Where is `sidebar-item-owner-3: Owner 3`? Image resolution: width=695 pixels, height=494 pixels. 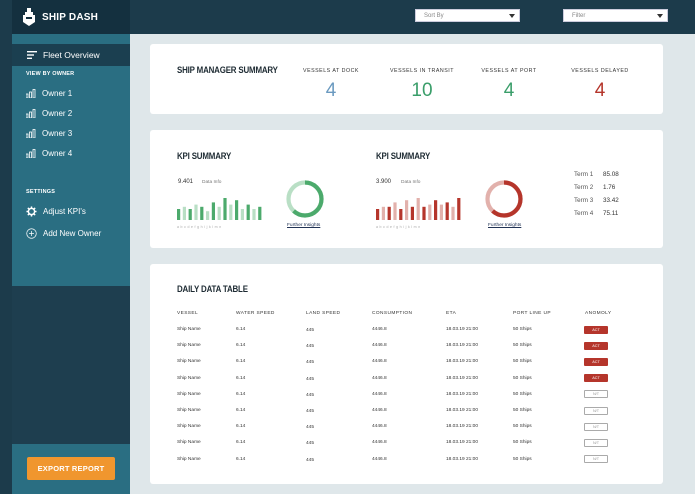
sidebar-item-owner-3: Owner 3 is located at coordinates (49, 133).